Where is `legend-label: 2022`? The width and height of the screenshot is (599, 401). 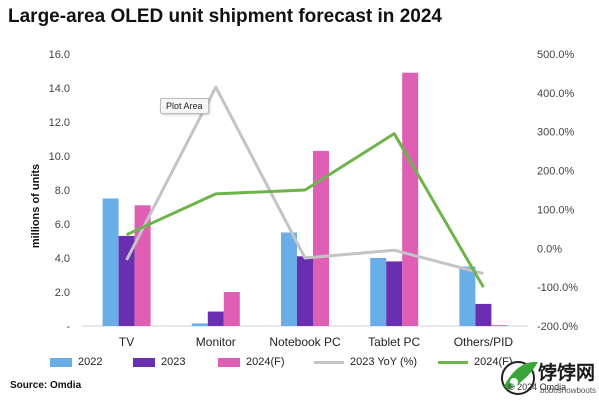
legend-label: 2022 is located at coordinates (90, 362).